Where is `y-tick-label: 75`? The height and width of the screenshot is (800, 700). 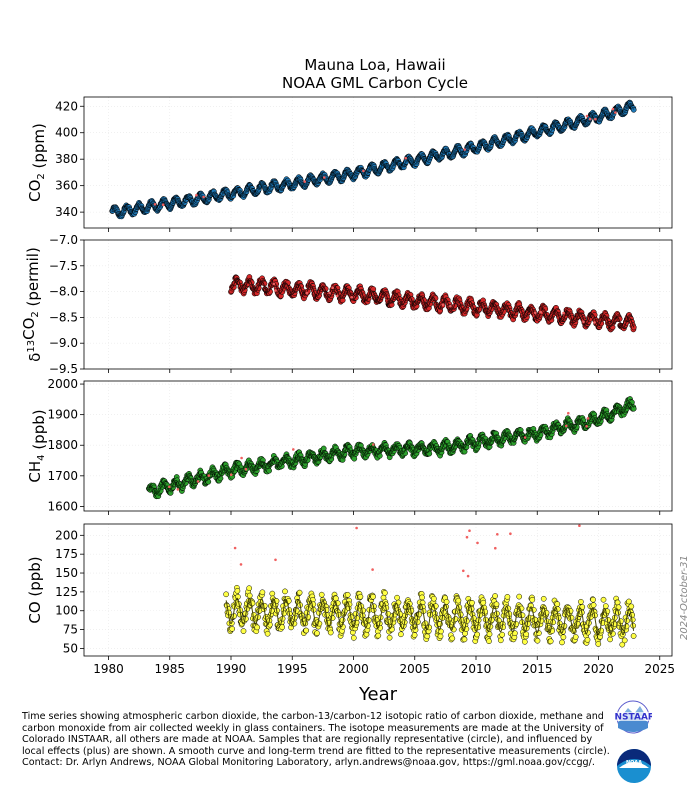 y-tick-label: 75 is located at coordinates (70, 630).